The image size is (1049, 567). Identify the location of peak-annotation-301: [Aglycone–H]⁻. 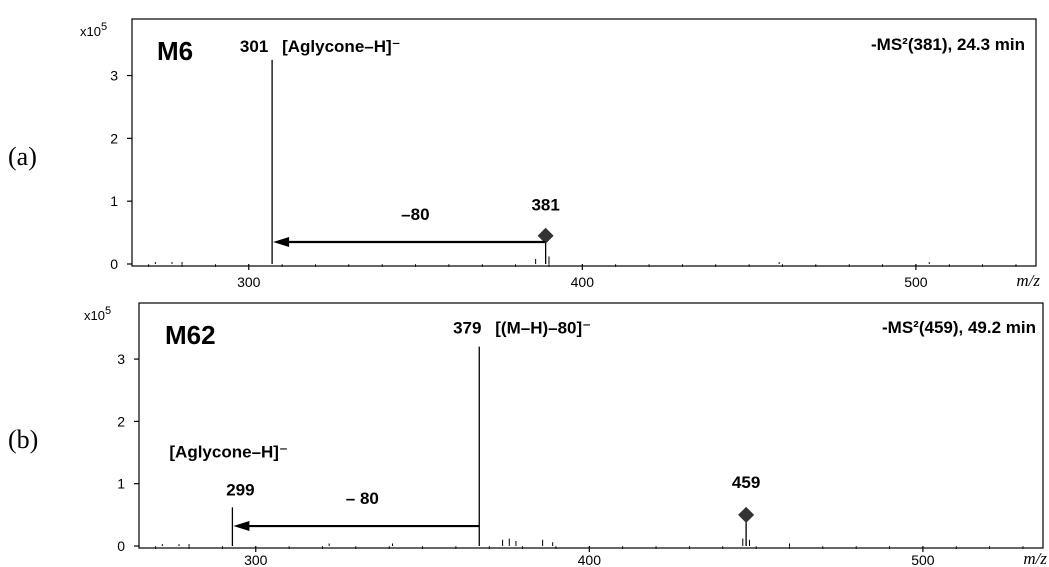
(341, 46).